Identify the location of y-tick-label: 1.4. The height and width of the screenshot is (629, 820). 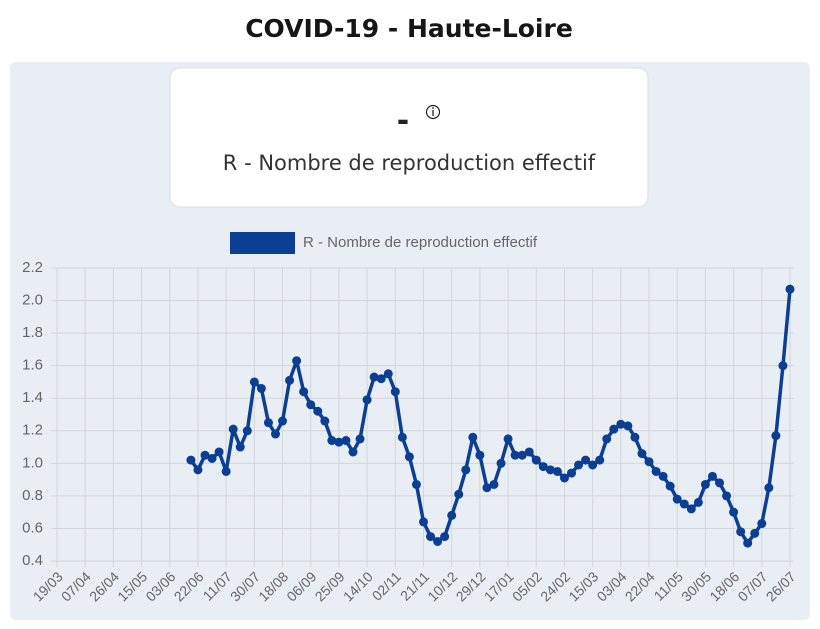
(32, 397).